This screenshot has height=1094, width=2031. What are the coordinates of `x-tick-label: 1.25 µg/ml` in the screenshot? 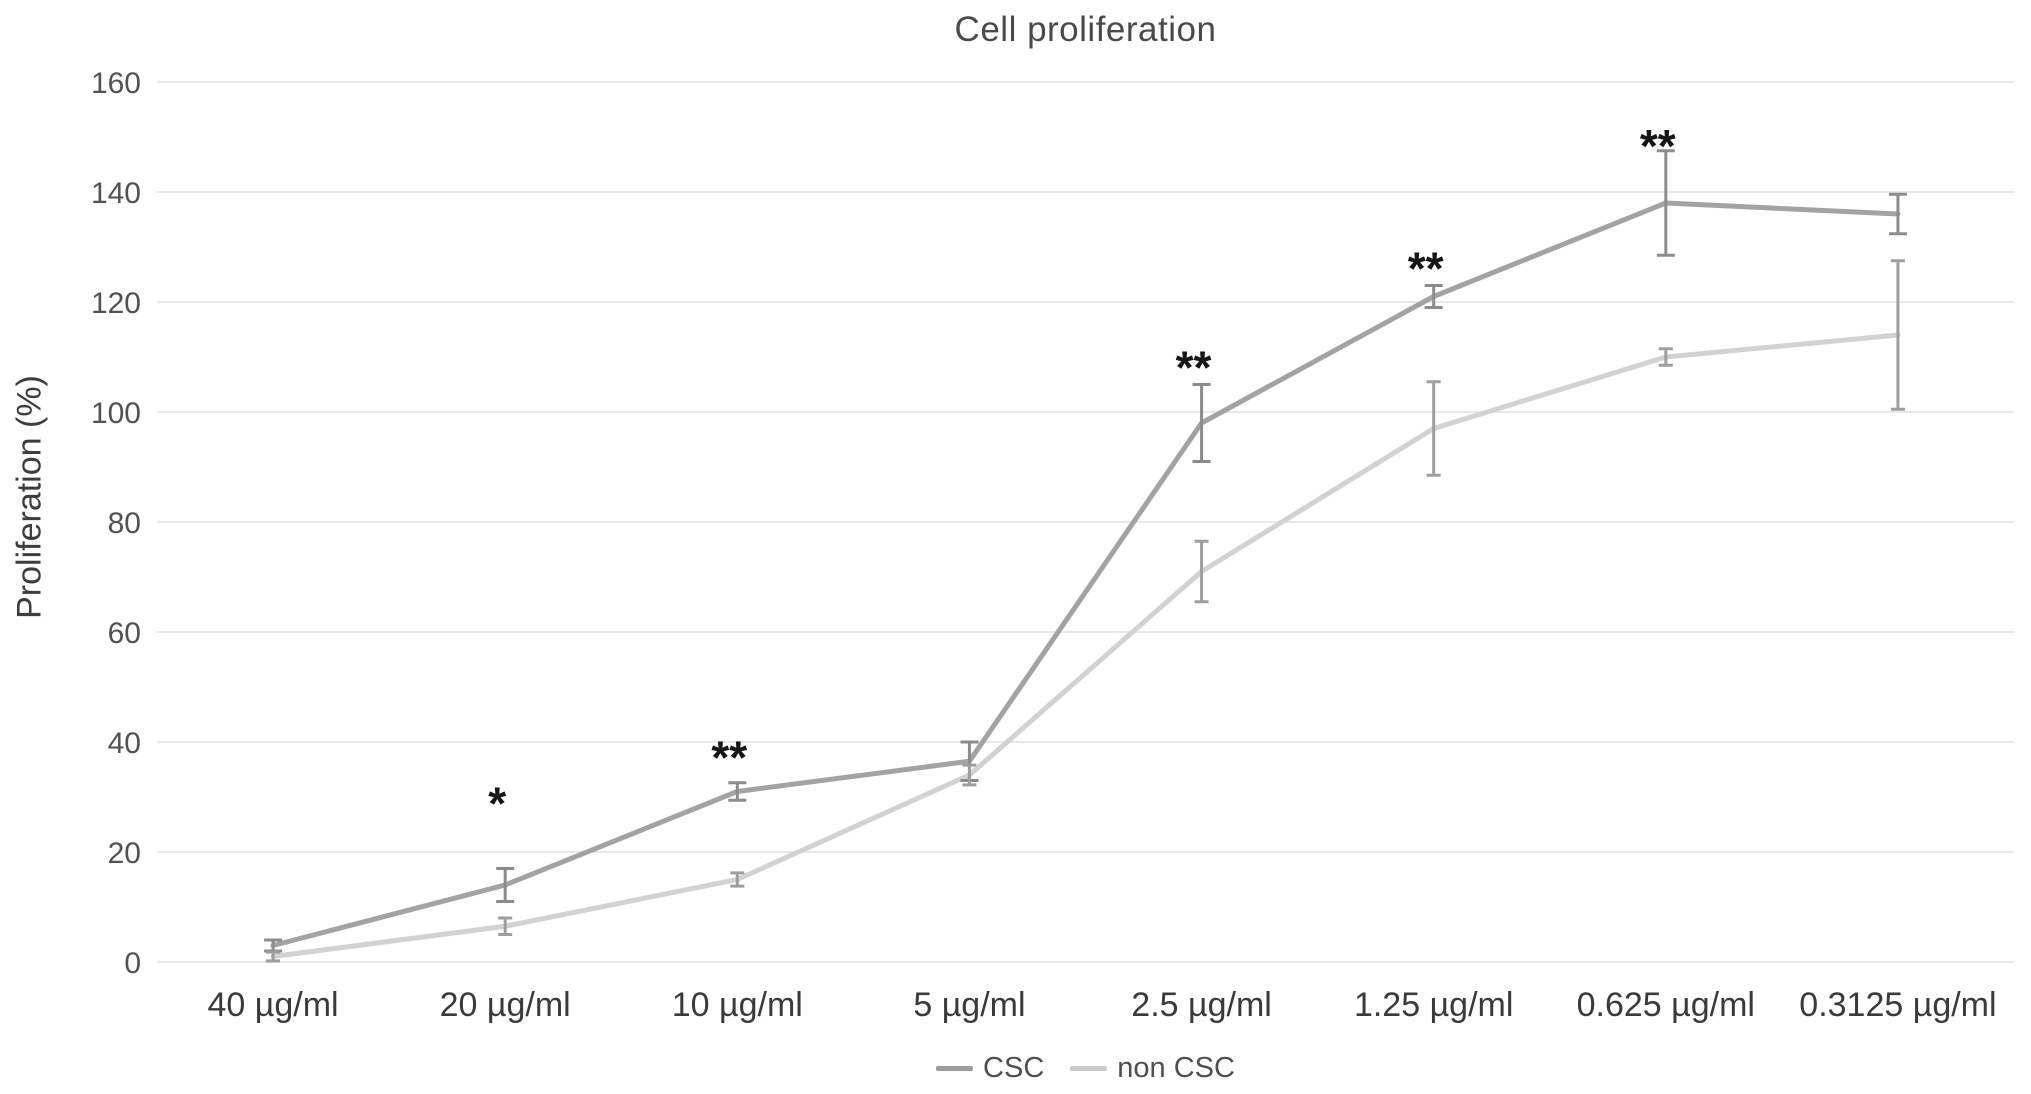 It's located at (1433, 1005).